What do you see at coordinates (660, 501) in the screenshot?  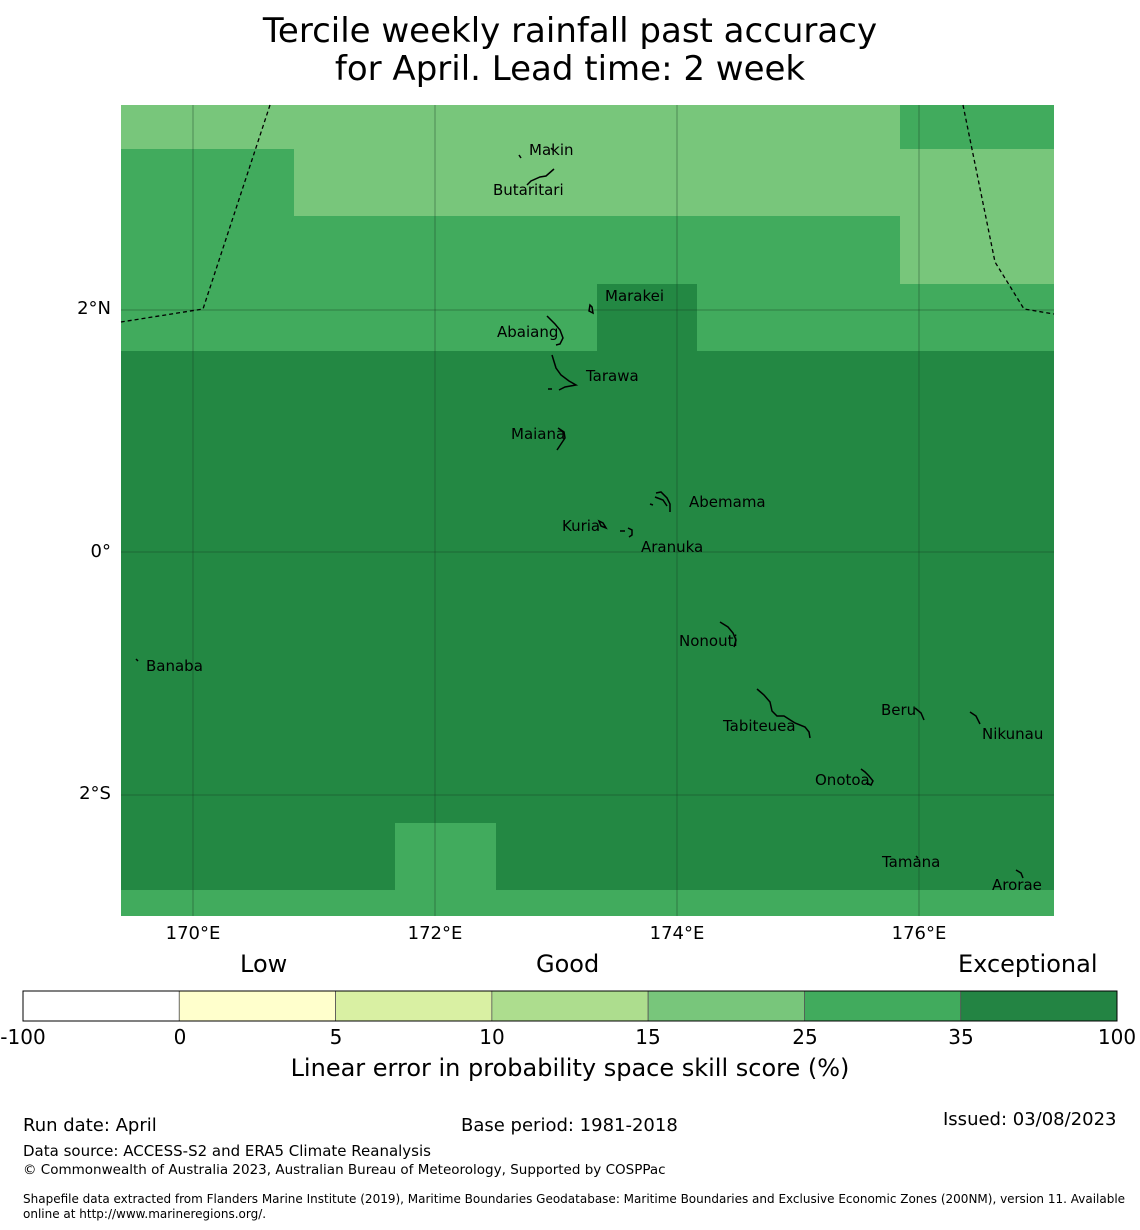 I see `island-outline-abemama` at bounding box center [660, 501].